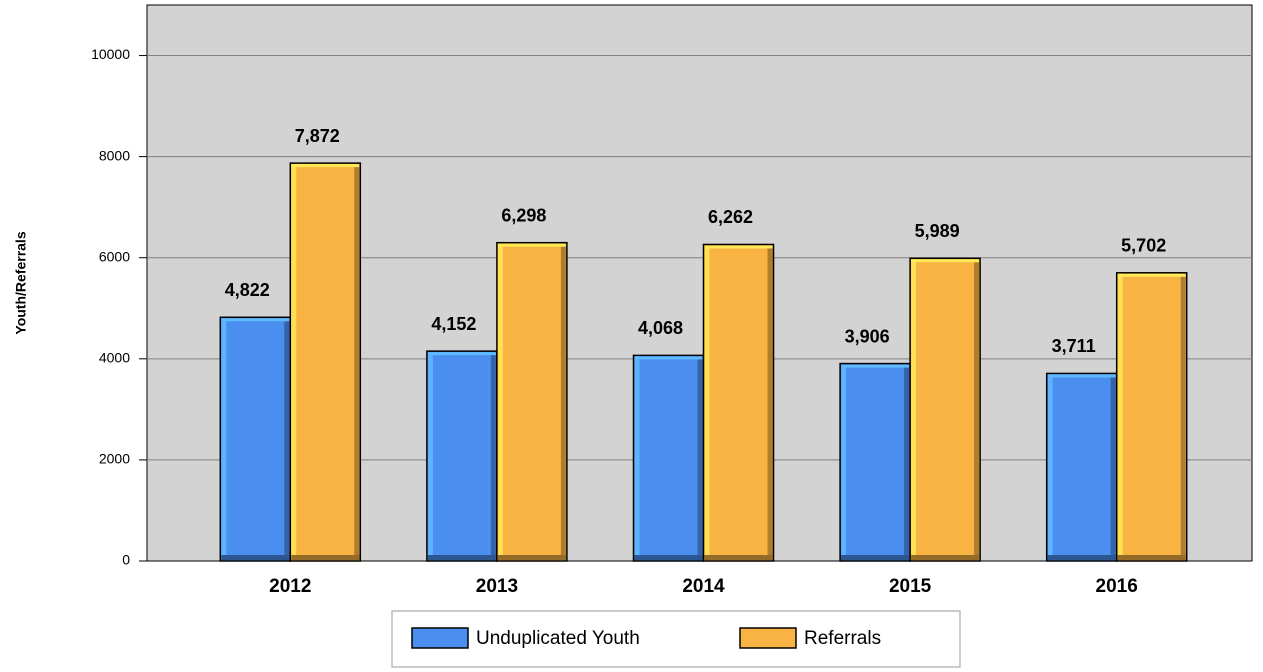  What do you see at coordinates (114, 358) in the screenshot?
I see `y-tick-label: 4000` at bounding box center [114, 358].